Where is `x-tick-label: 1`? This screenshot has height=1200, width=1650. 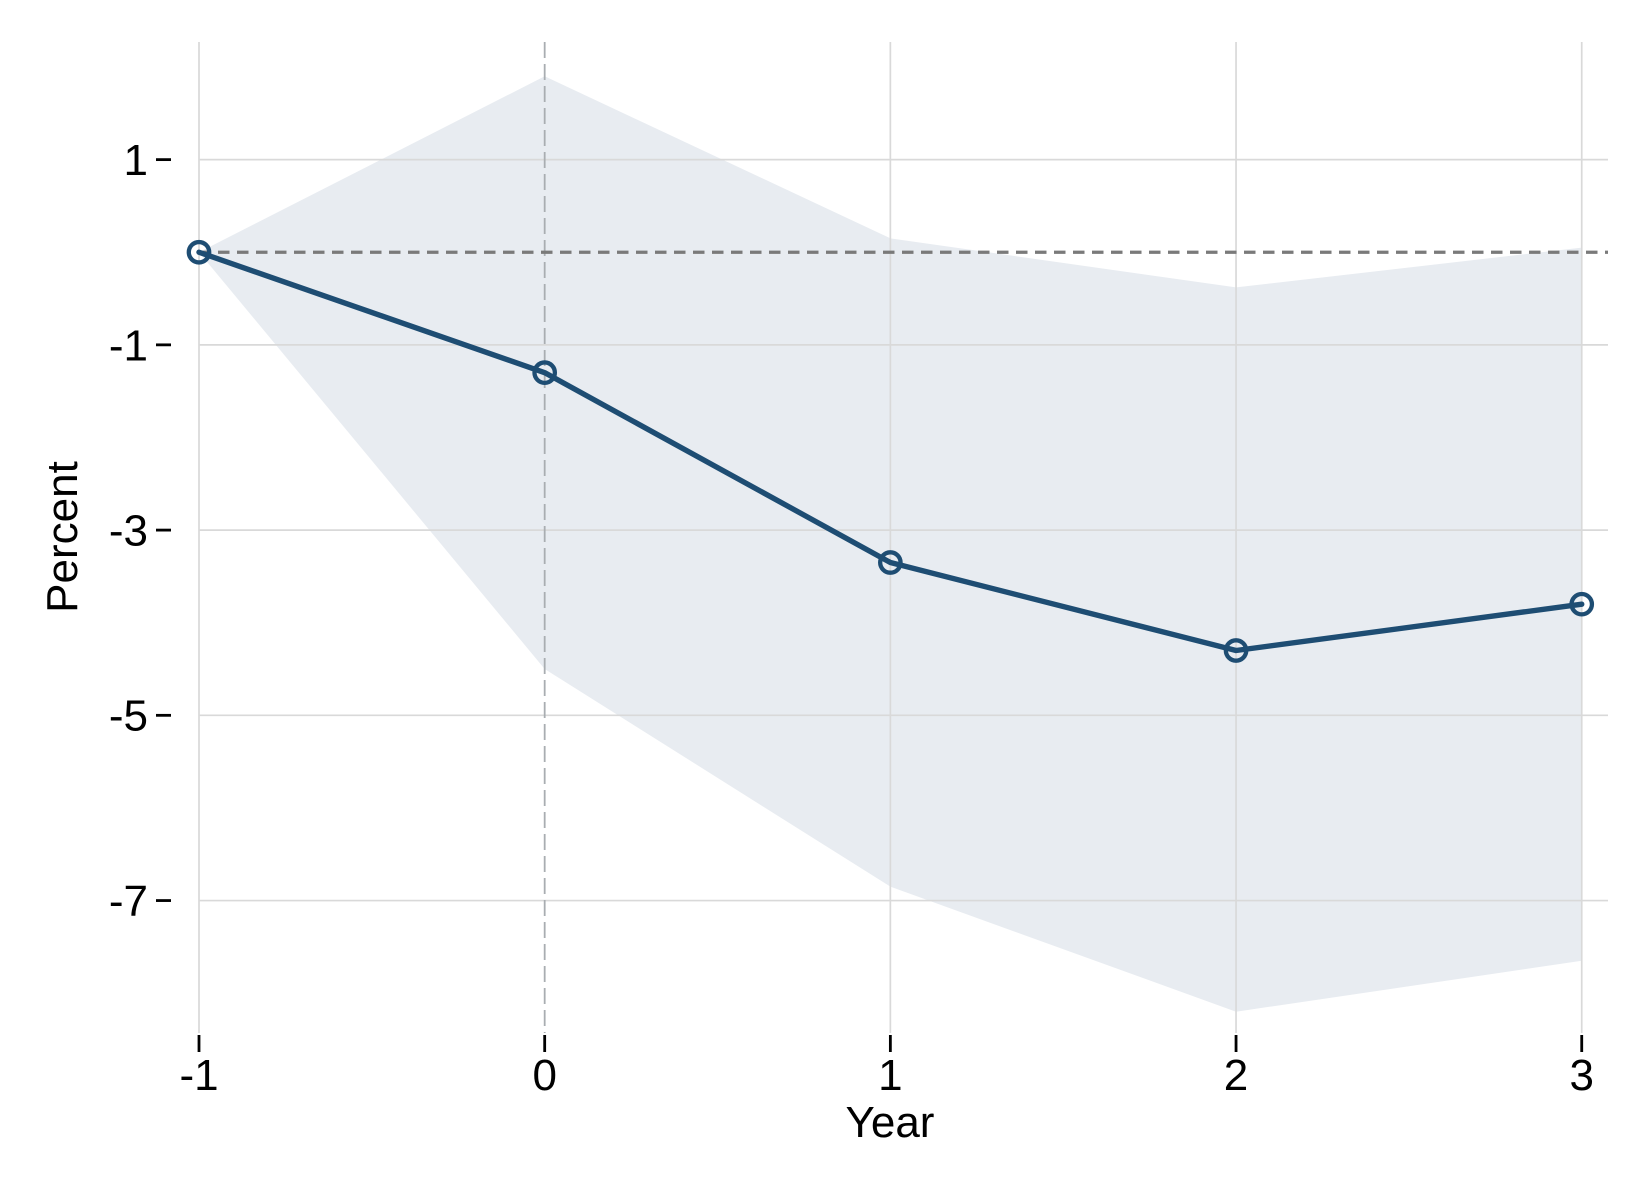
x-tick-label: 1 is located at coordinates (890, 1075).